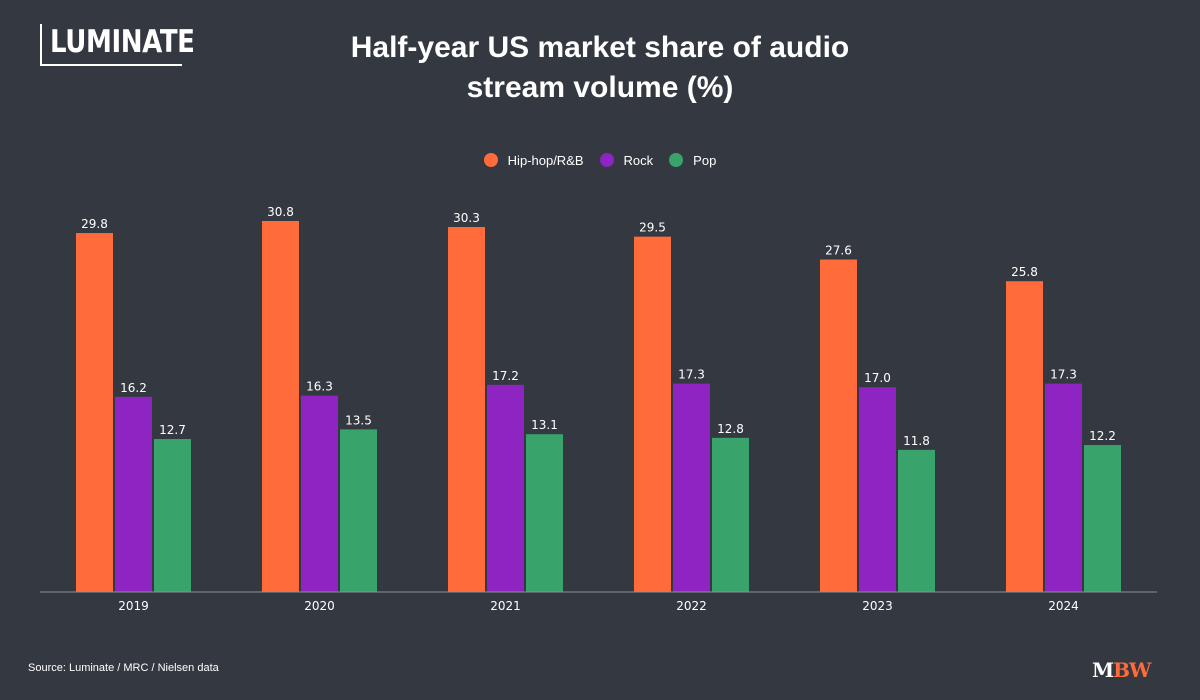 The width and height of the screenshot is (1200, 700). Describe the element at coordinates (838, 251) in the screenshot. I see `data-label-hiphop-2023: 27.6` at that location.